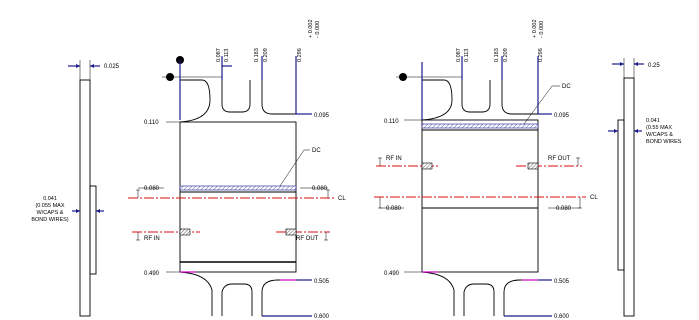  I want to click on right-rf-out-pad, so click(533, 166).